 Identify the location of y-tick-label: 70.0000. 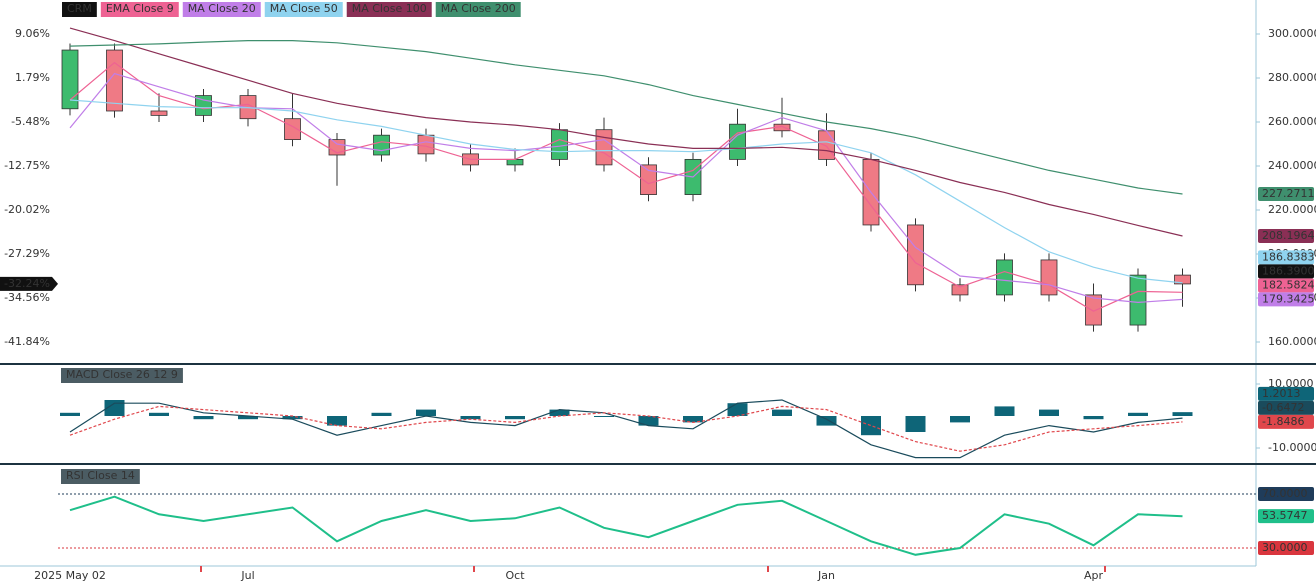
(1285, 493).